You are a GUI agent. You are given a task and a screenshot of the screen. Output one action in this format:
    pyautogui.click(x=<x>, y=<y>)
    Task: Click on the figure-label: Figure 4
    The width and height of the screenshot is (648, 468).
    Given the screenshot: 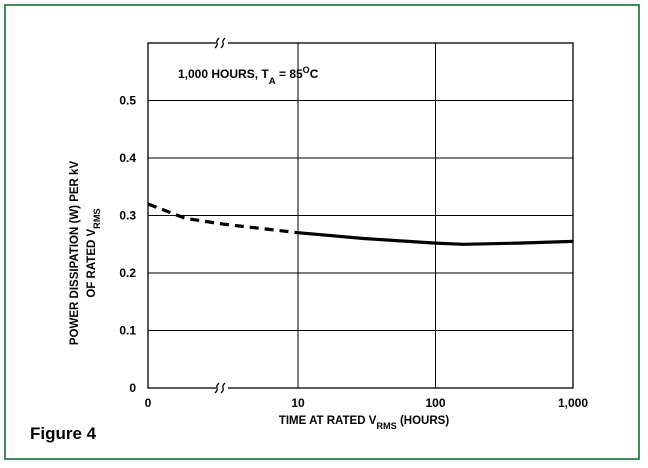 What is the action you would take?
    pyautogui.click(x=63, y=433)
    